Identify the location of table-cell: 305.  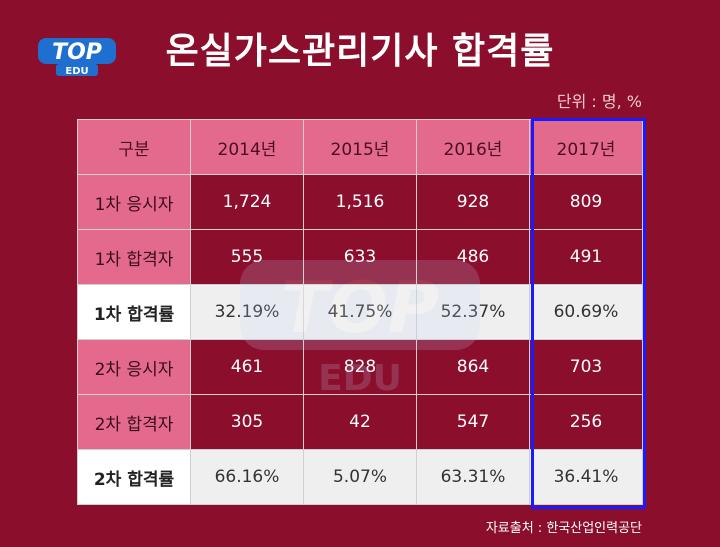
(247, 422).